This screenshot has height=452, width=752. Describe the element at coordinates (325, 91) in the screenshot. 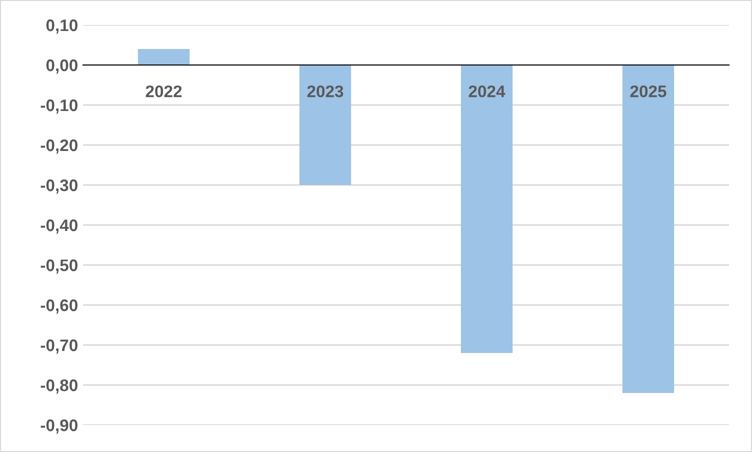

I see `x-tick-label: 2023` at that location.